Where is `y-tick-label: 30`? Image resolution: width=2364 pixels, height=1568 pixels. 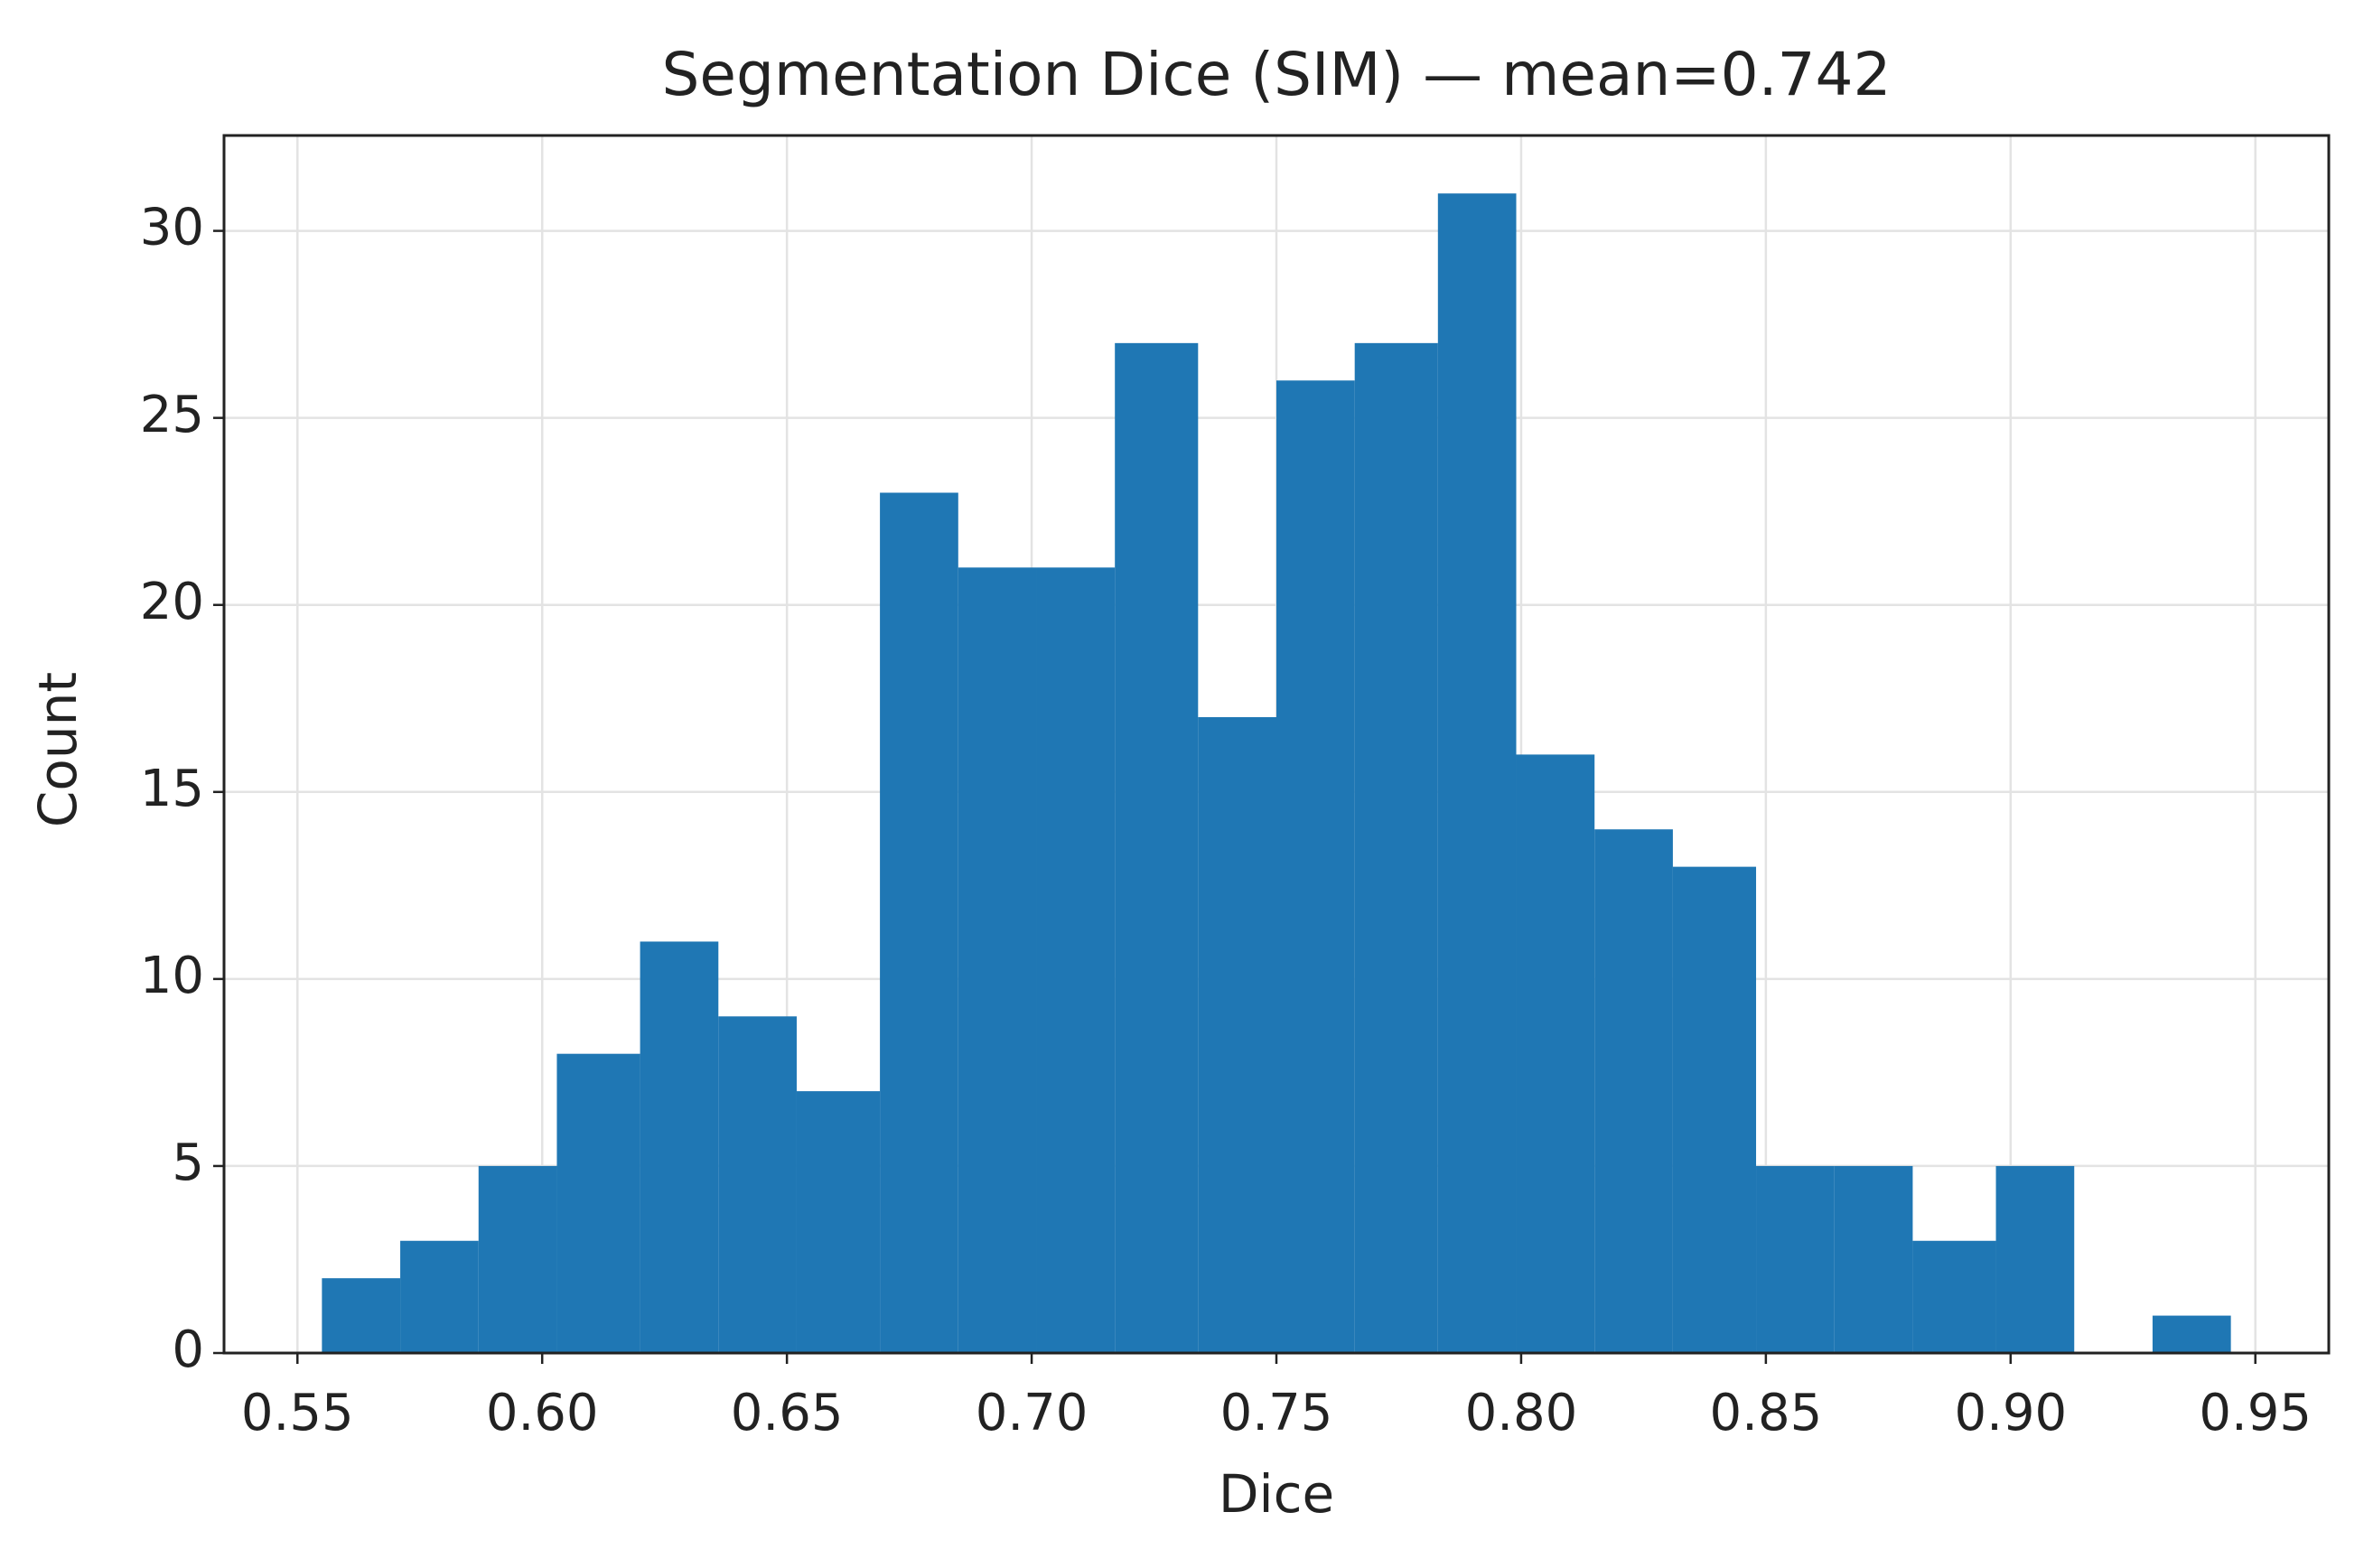 y-tick-label: 30 is located at coordinates (172, 228).